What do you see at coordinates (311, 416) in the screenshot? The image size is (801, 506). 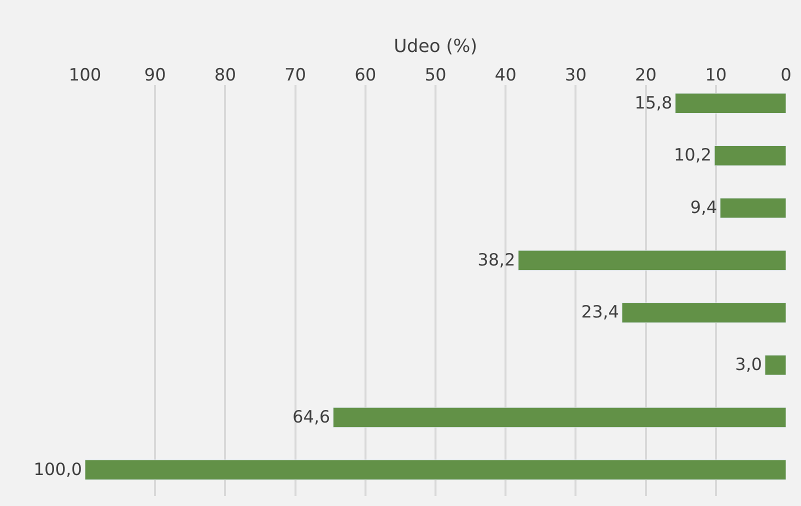 I see `data-label: 64,6` at bounding box center [311, 416].